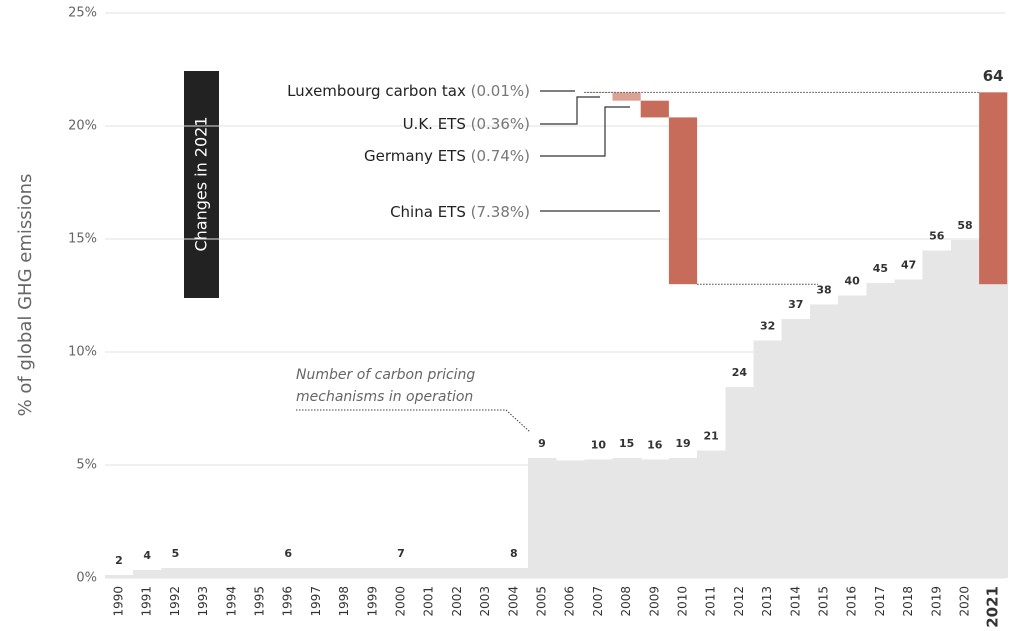 The width and height of the screenshot is (1009, 631). What do you see at coordinates (344, 601) in the screenshot?
I see `x-tick-label: 1998` at bounding box center [344, 601].